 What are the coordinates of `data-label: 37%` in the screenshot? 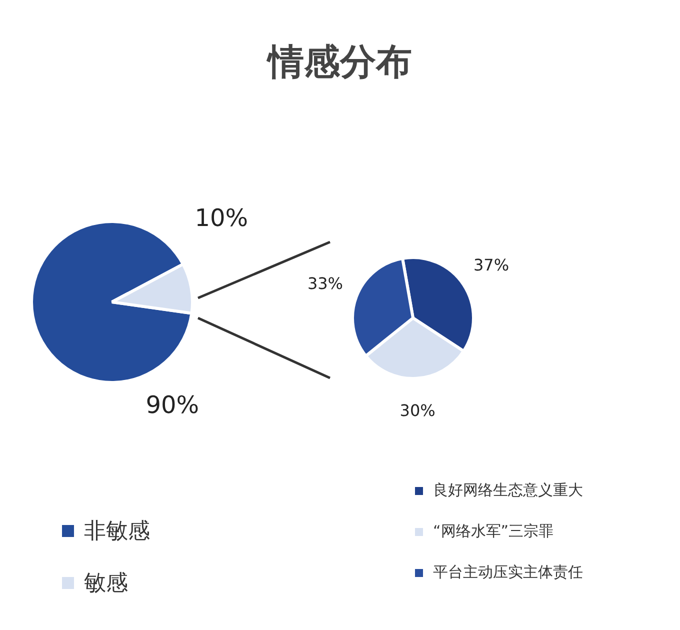 It's located at (492, 265).